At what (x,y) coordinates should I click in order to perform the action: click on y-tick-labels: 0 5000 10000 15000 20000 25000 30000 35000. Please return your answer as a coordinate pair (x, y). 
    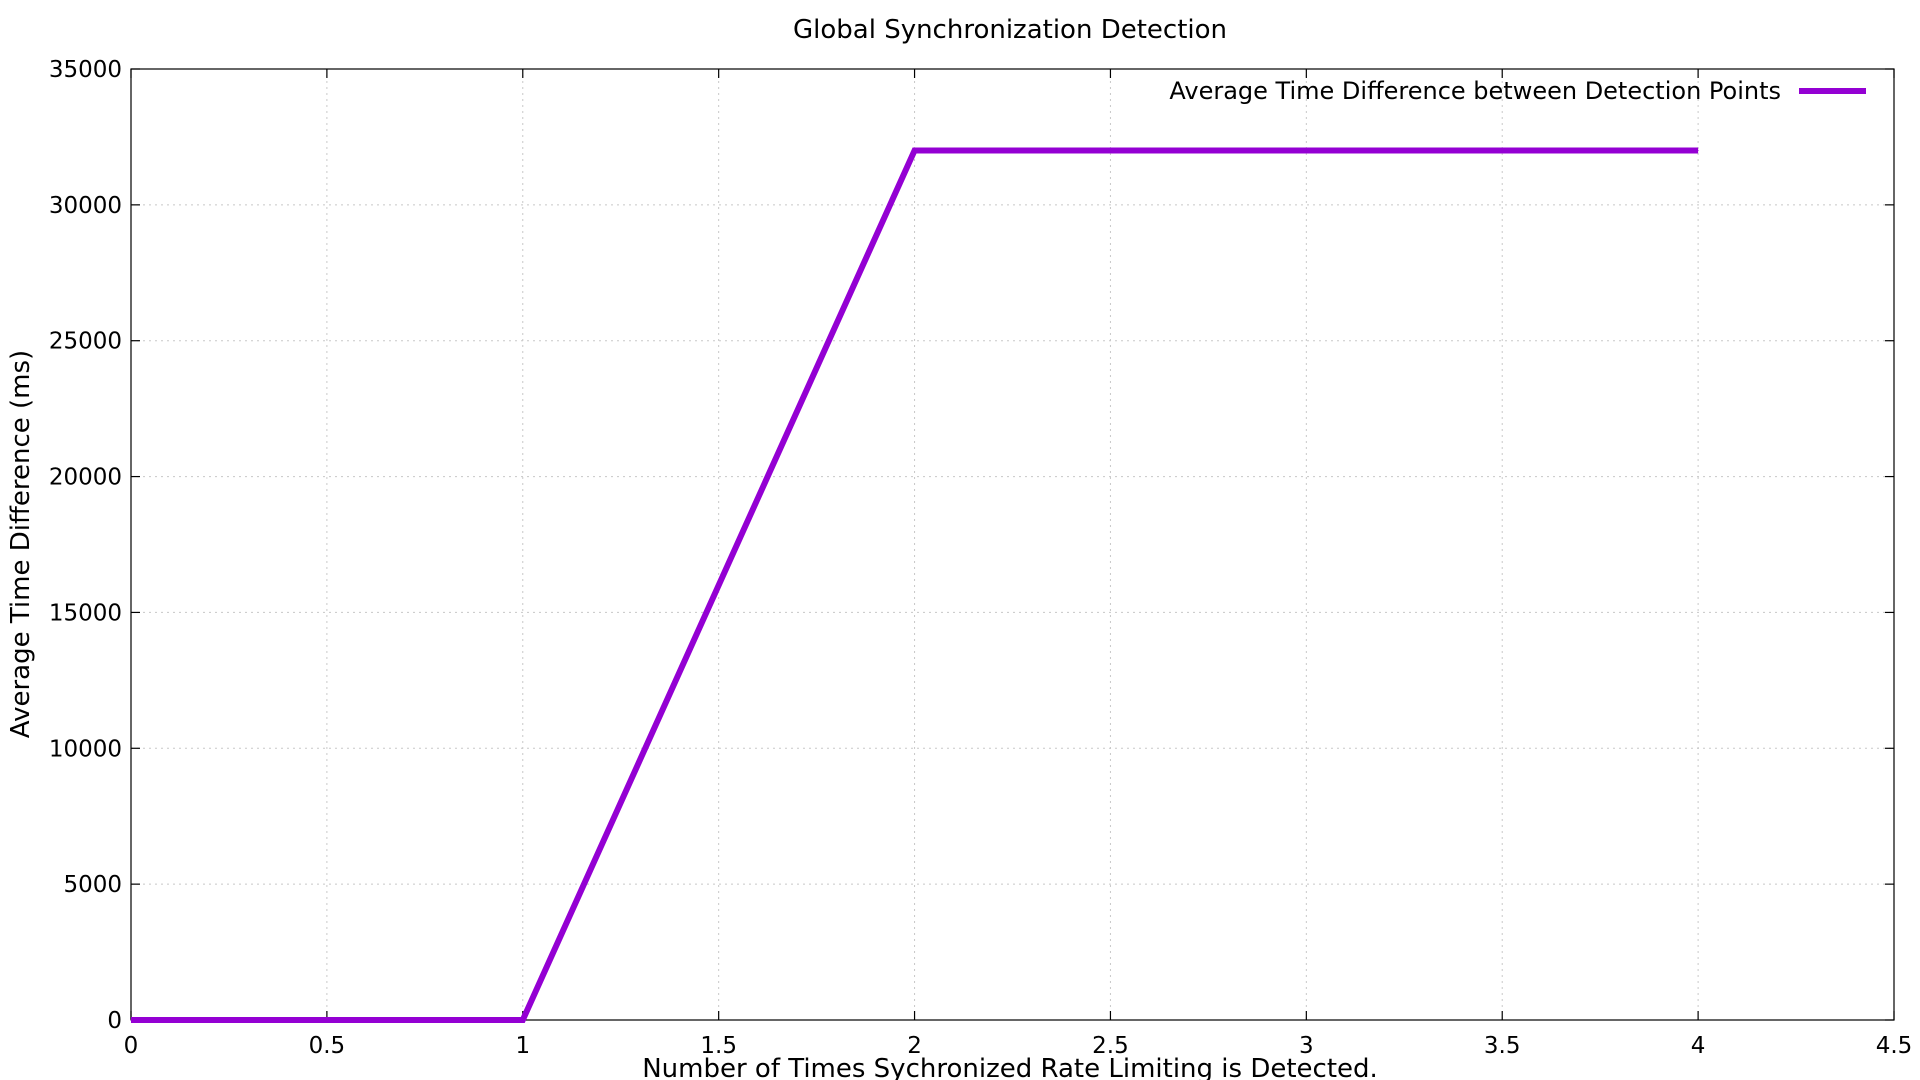
    Looking at the image, I should click on (85, 545).